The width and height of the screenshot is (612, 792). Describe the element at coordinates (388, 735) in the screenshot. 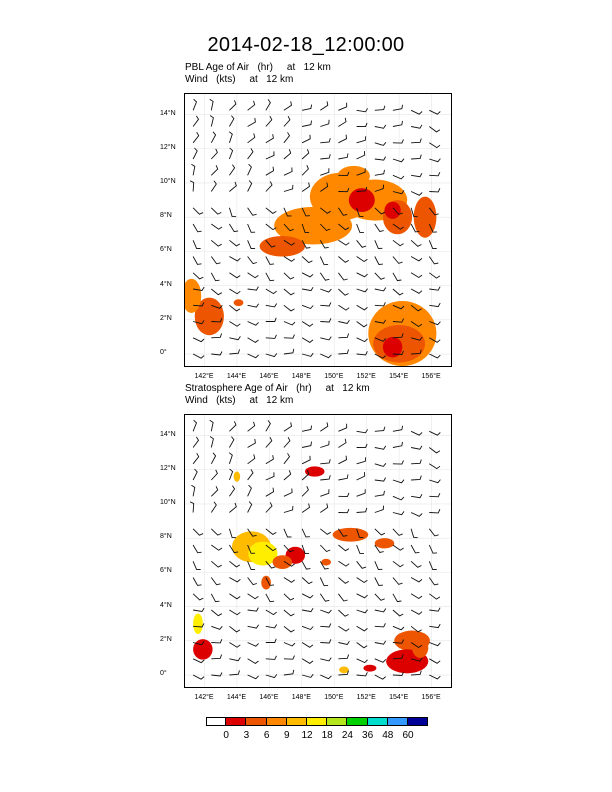

I see `colorbar-label: 48` at that location.